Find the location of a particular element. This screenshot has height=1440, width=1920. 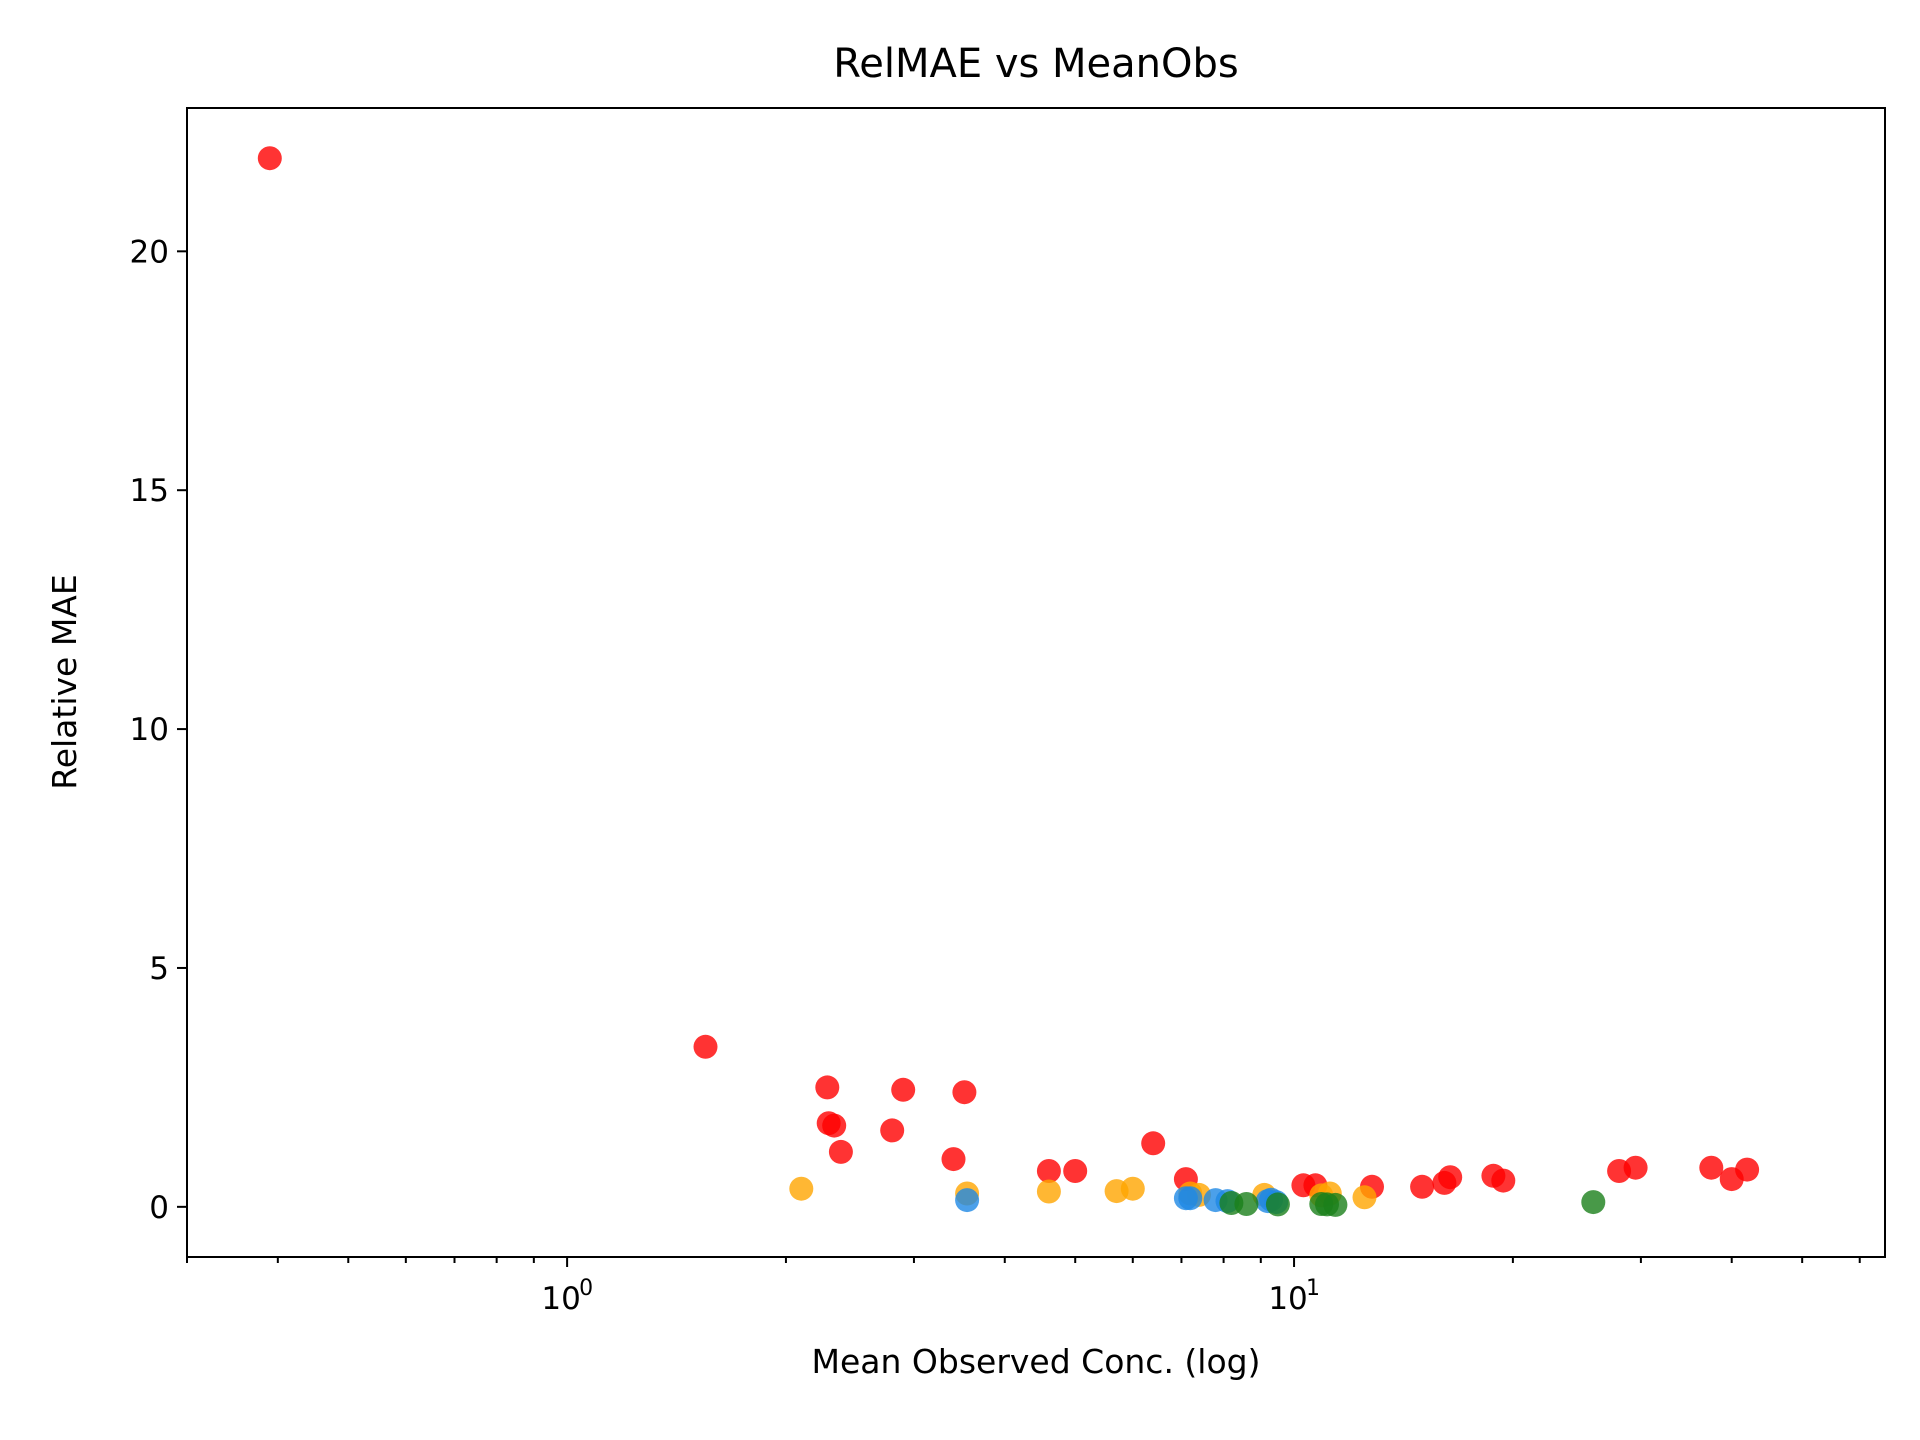

y-axis-ticks: 0 5 10 15 20 is located at coordinates (158, 730).